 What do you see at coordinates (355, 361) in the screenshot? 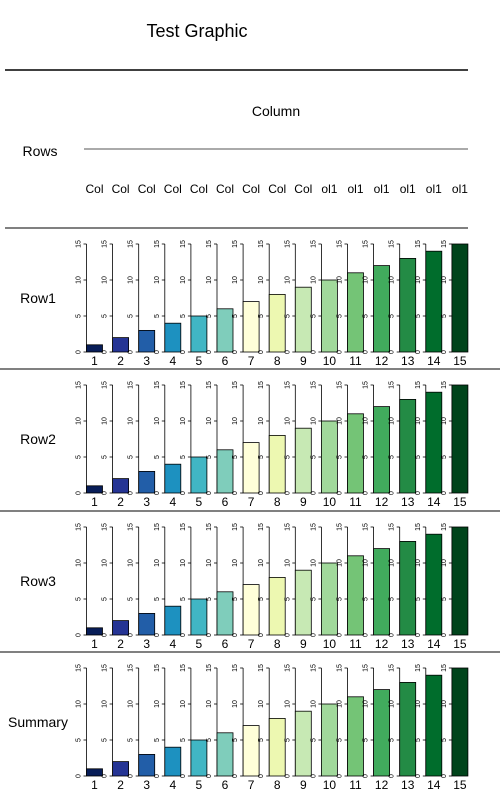
I see `x-tick-label: 11` at bounding box center [355, 361].